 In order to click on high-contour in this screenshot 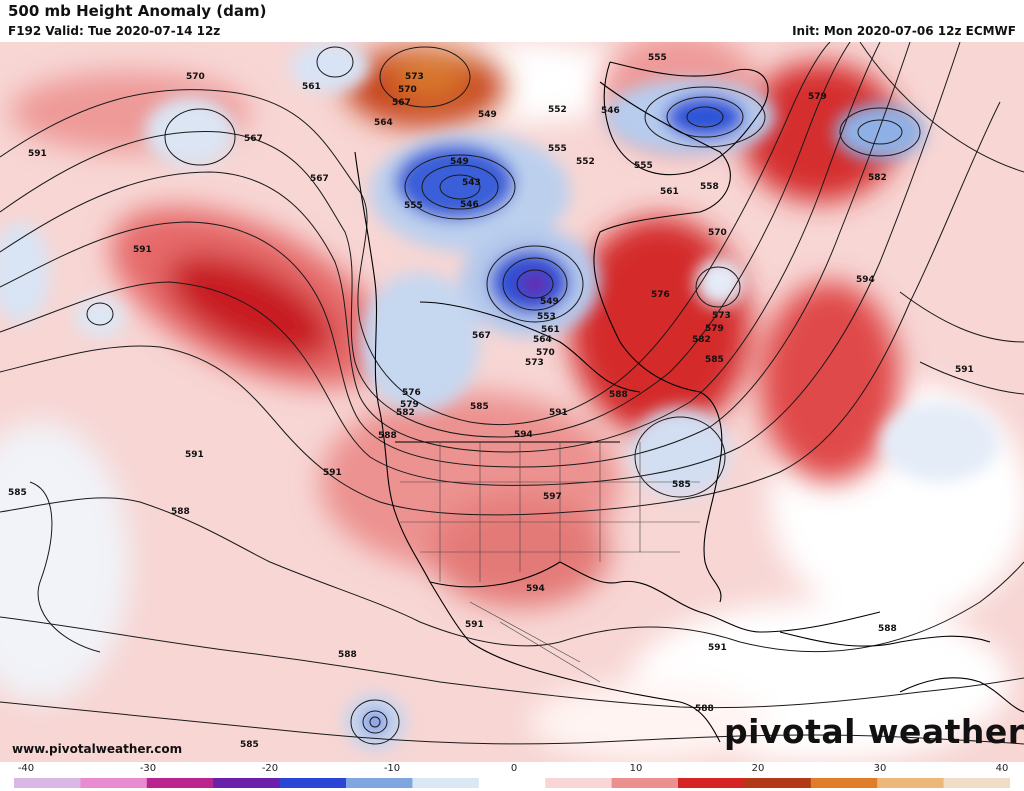, I will do `click(425, 77)`.